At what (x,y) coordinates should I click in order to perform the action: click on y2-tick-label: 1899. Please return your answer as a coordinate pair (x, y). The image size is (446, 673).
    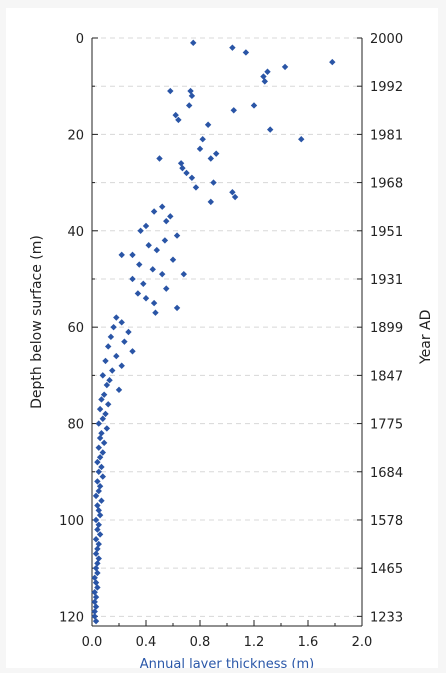
    Looking at the image, I should click on (386, 328).